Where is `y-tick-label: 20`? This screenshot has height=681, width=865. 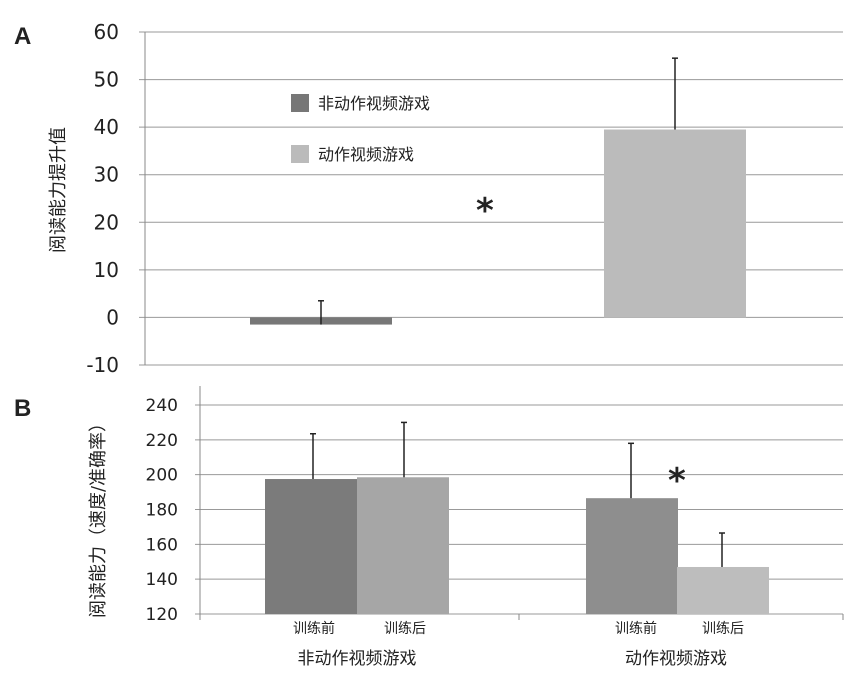 y-tick-label: 20 is located at coordinates (106, 222).